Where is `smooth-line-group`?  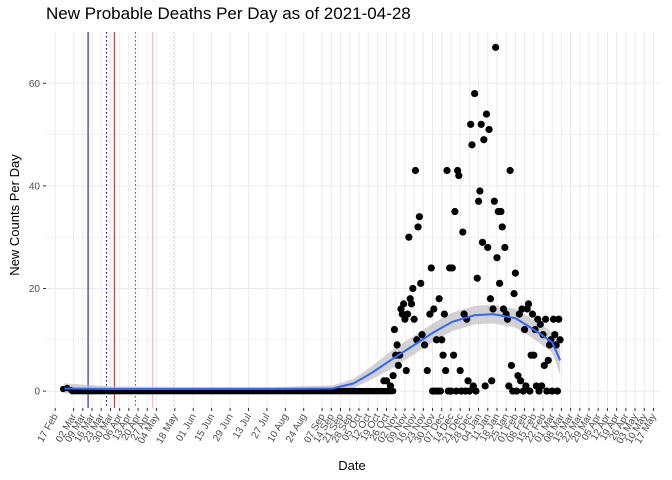
smooth-line-group is located at coordinates (313, 351).